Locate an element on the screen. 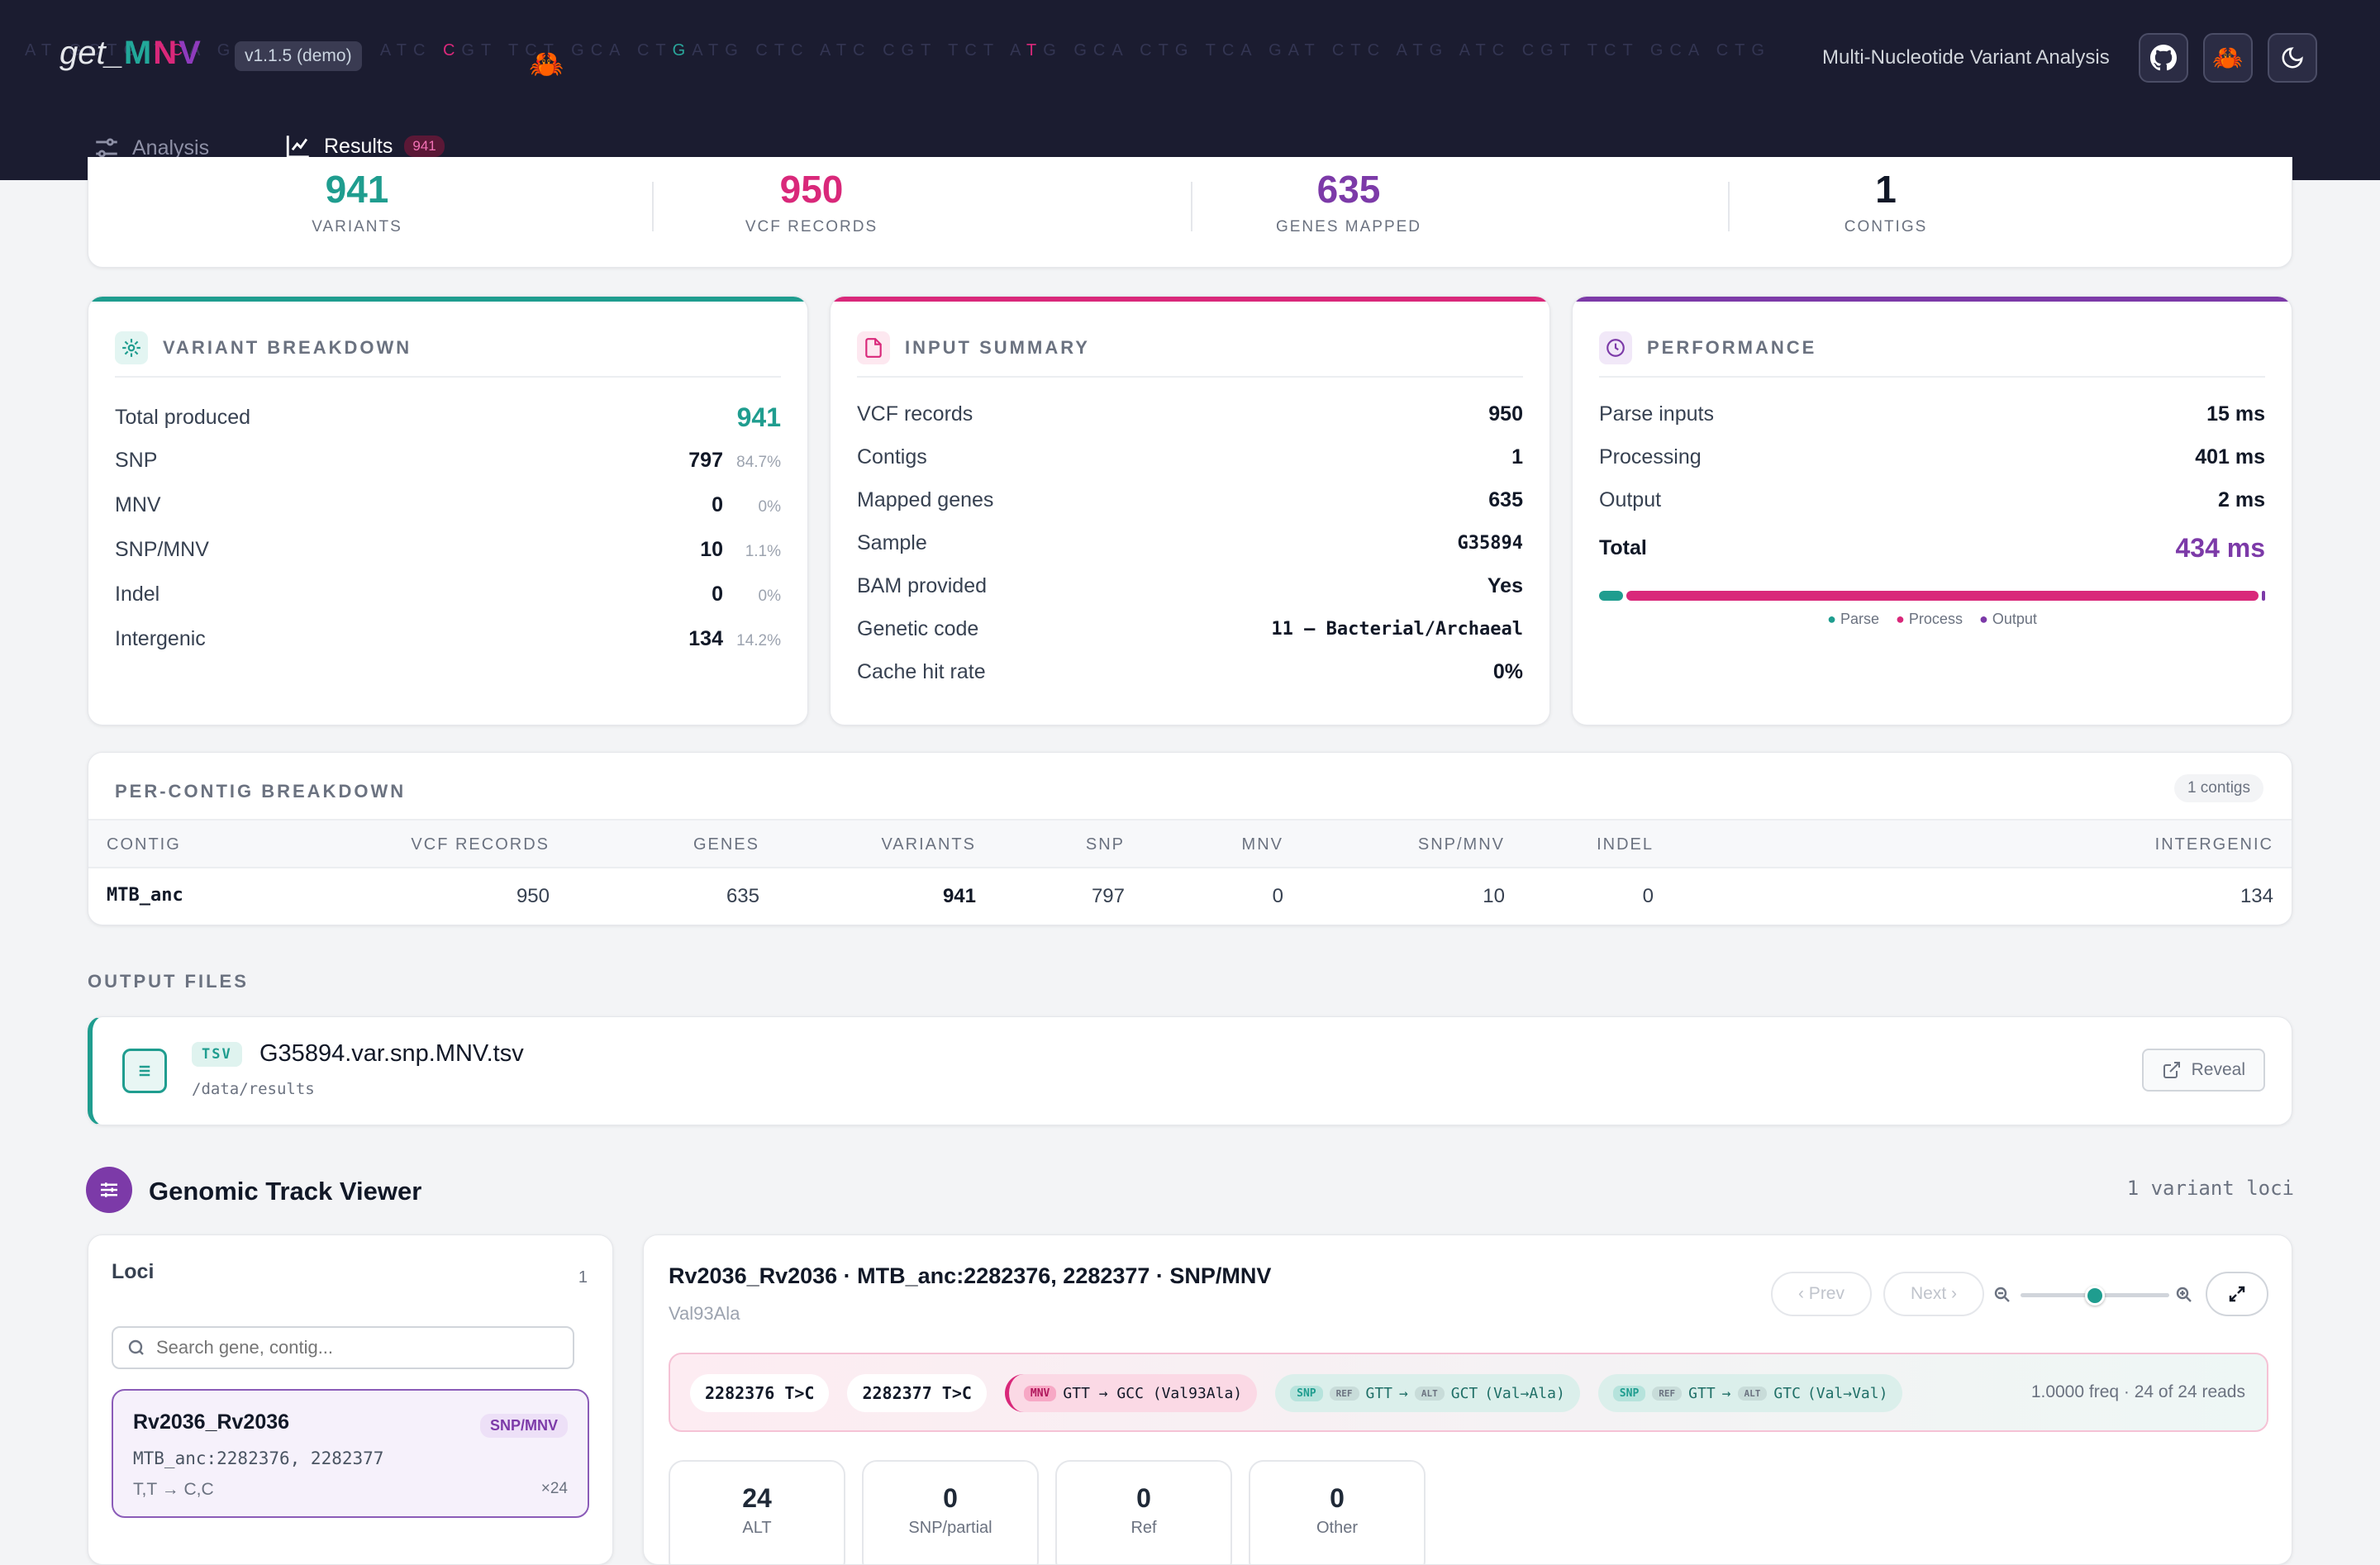  snp-tag: SNP is located at coordinates (1306, 1393).